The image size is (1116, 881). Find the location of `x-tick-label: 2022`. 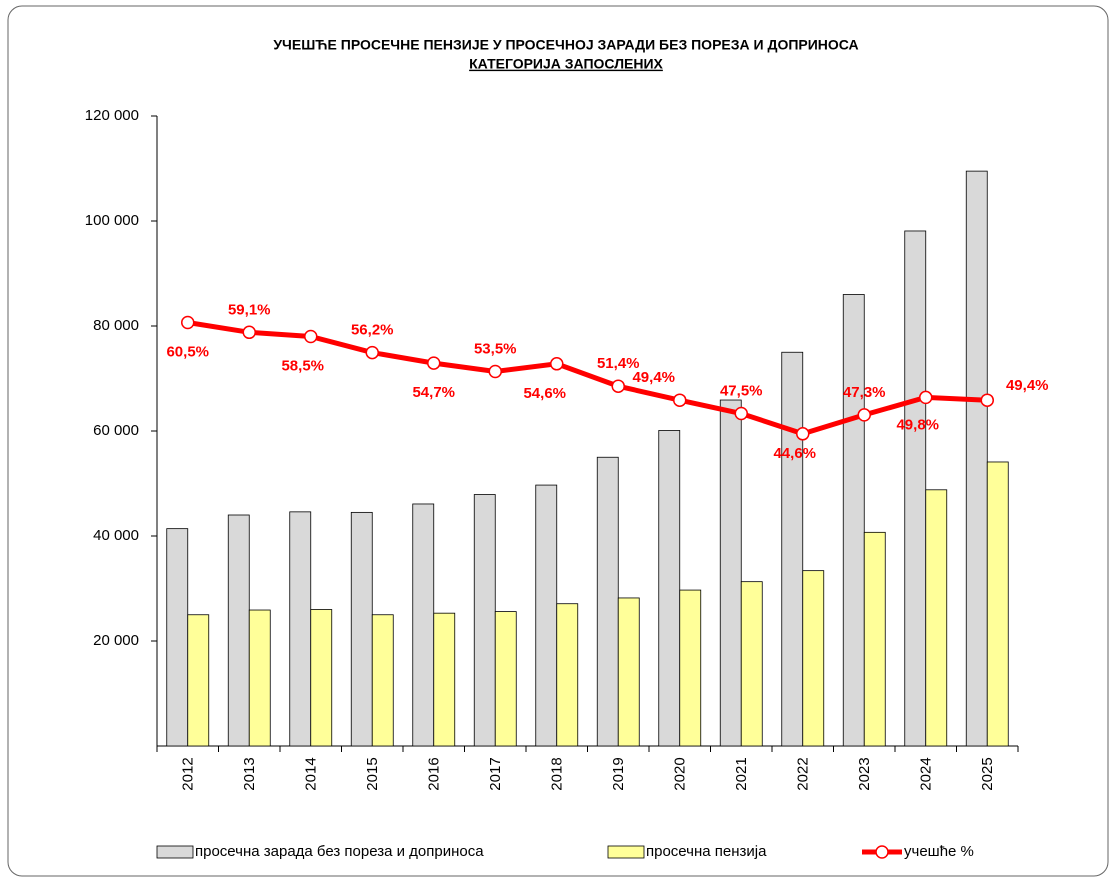

x-tick-label: 2022 is located at coordinates (803, 773).